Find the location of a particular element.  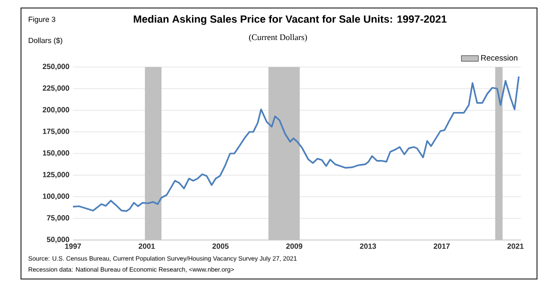

chart-subtitle: (Current Dollars) is located at coordinates (278, 38).